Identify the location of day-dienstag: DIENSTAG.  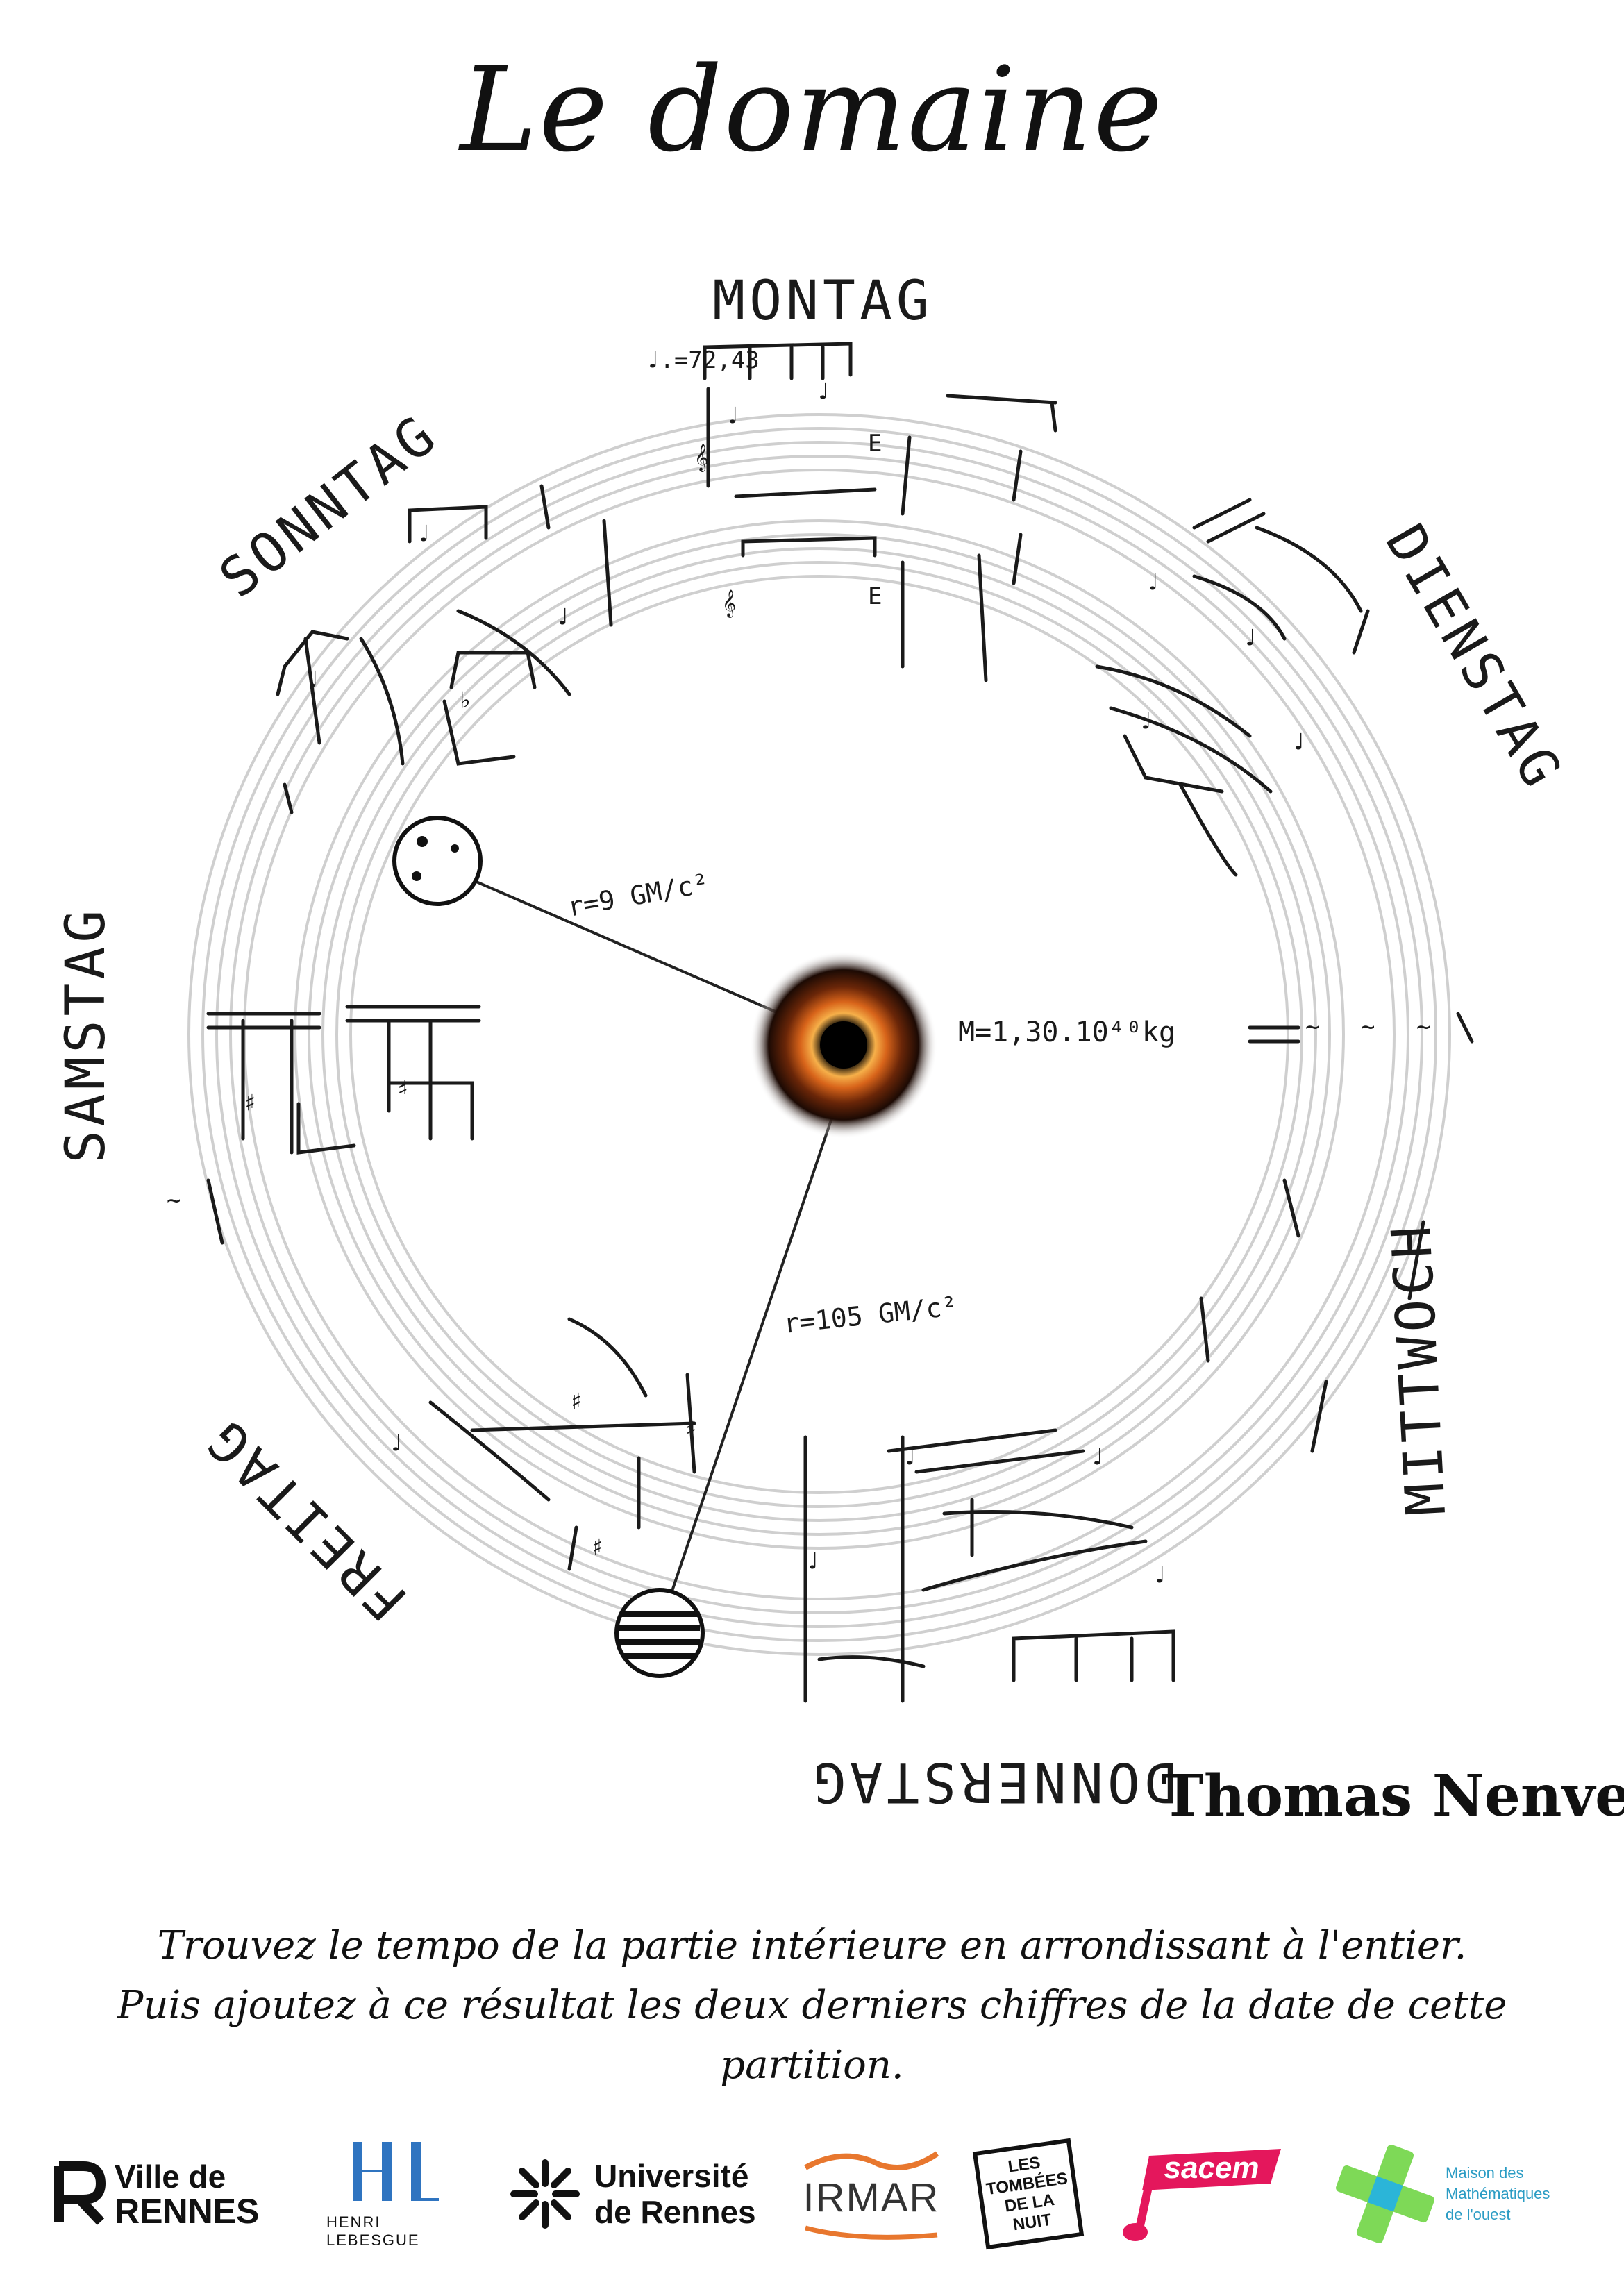
(1474, 657).